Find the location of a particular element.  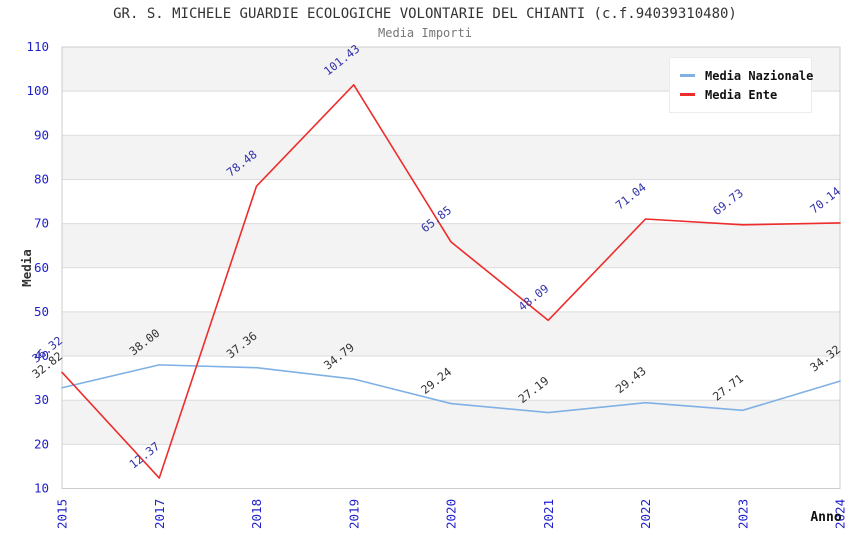

y-tick-label: 70 is located at coordinates (41, 223).